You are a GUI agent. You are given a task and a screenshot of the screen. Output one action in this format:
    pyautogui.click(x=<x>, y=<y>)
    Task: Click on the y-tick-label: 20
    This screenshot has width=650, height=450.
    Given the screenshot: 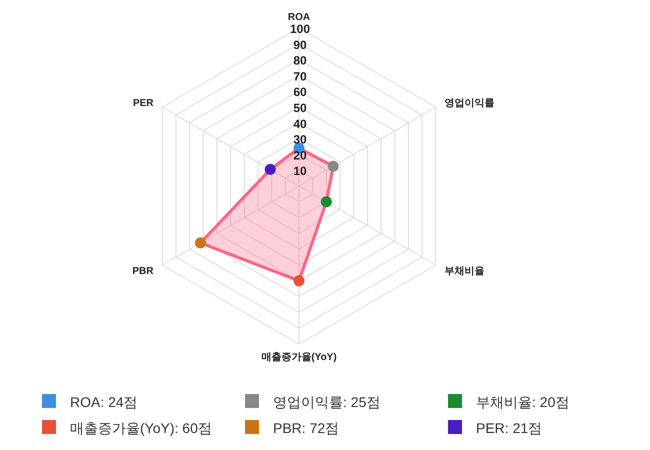 What is the action you would take?
    pyautogui.click(x=300, y=155)
    